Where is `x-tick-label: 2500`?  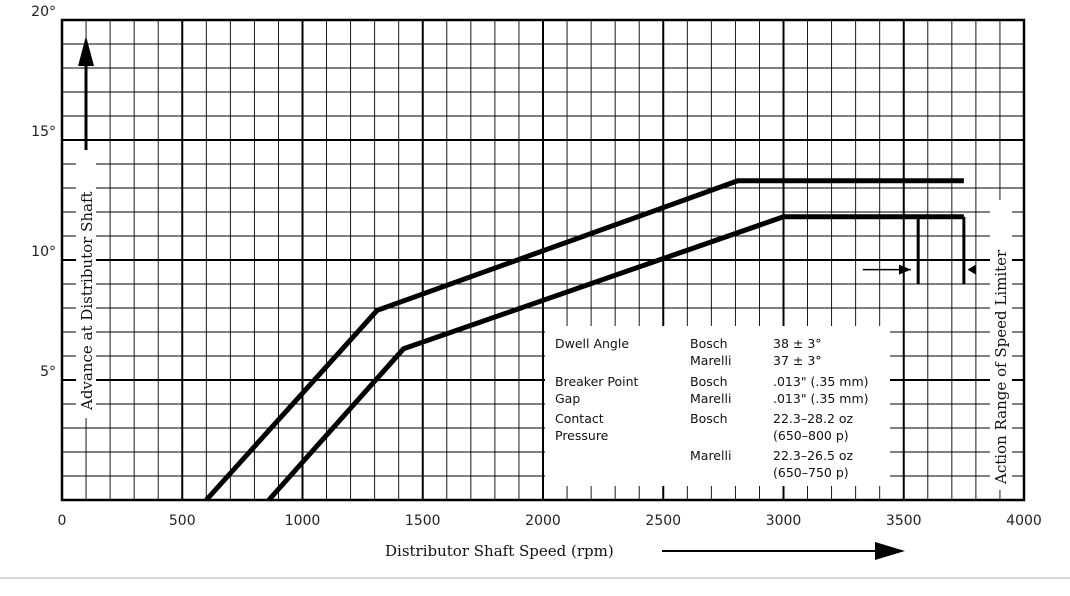 x-tick-label: 2500 is located at coordinates (663, 521).